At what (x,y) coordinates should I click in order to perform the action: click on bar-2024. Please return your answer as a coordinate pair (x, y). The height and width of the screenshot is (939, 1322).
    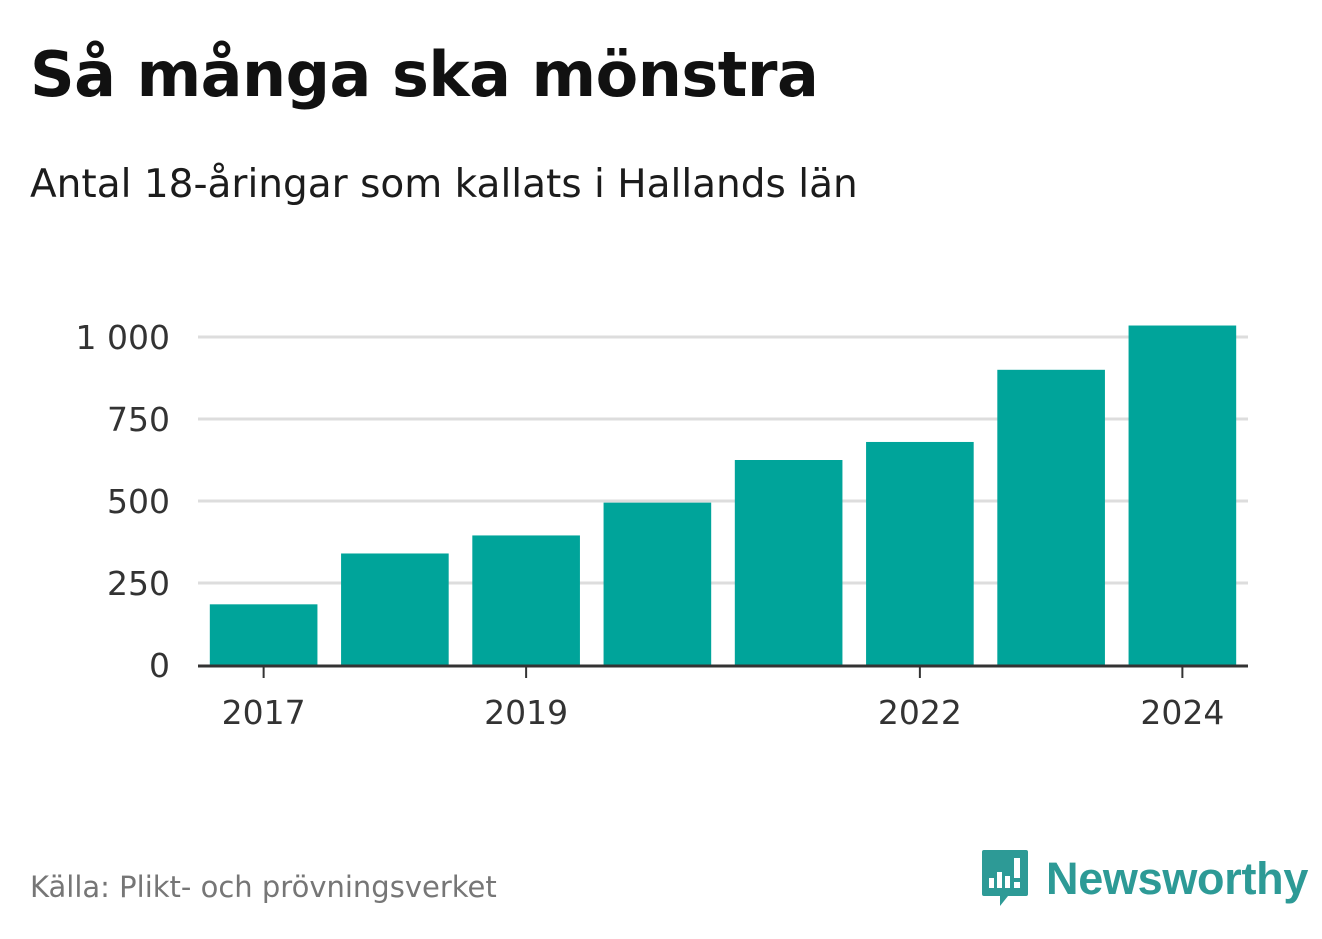
    Looking at the image, I should click on (1182, 495).